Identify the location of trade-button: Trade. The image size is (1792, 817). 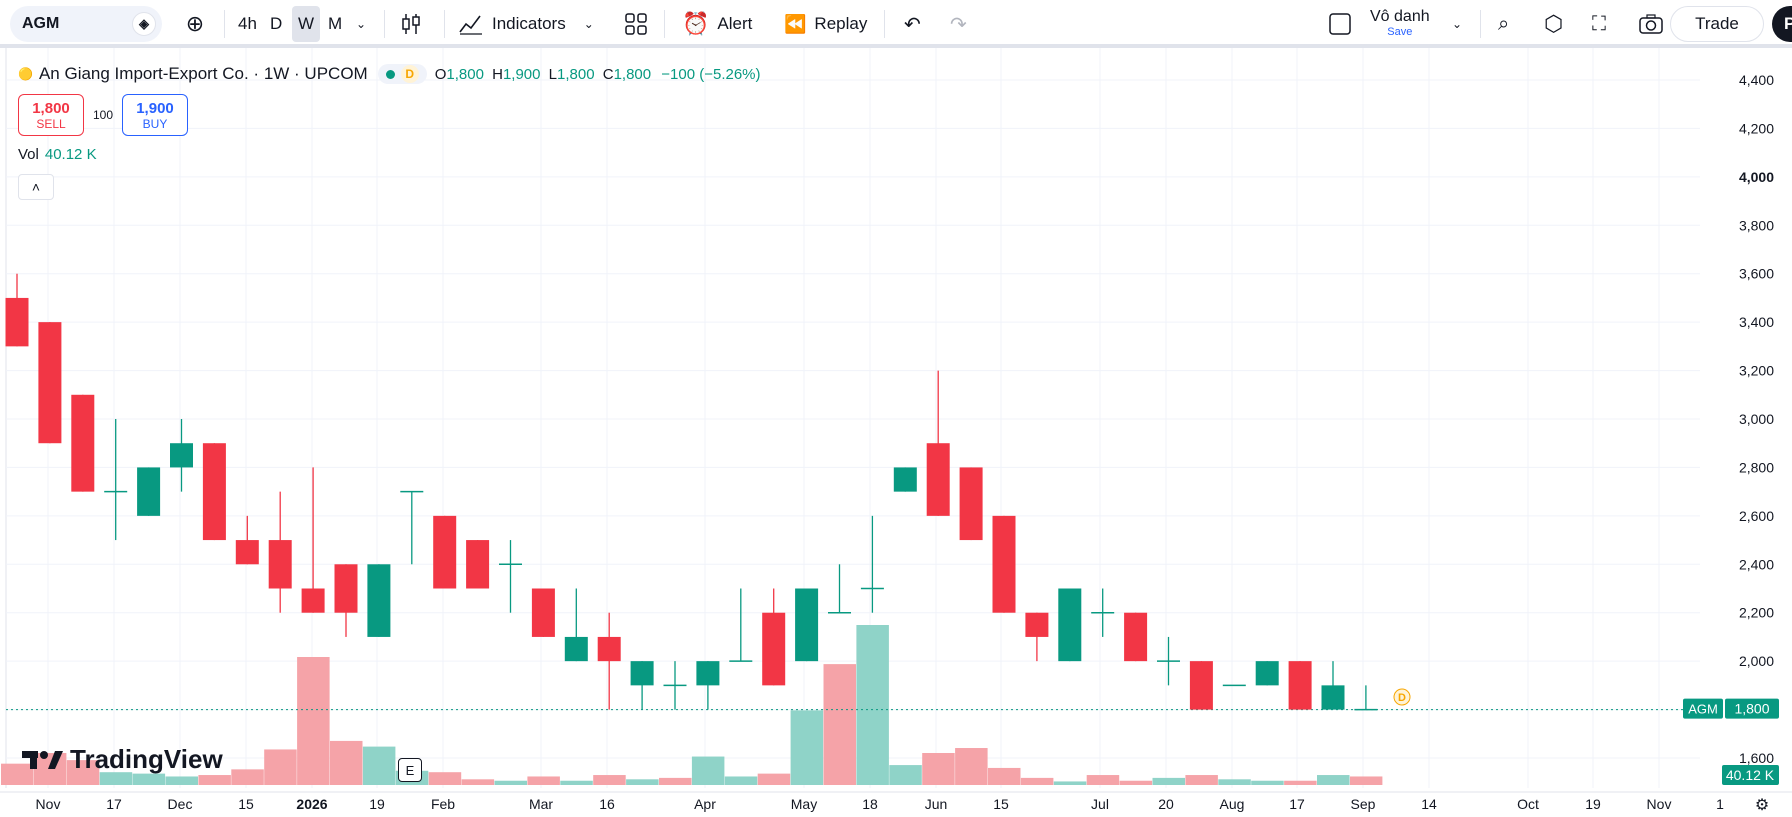
(1717, 24).